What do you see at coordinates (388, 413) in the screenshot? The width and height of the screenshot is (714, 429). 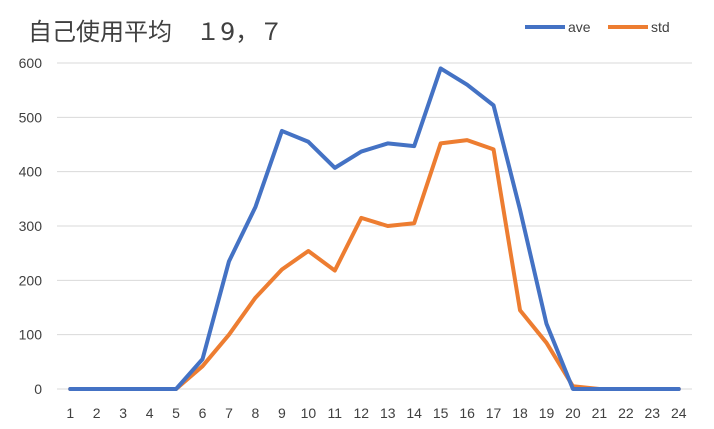 I see `x-tick-label-13: 13` at bounding box center [388, 413].